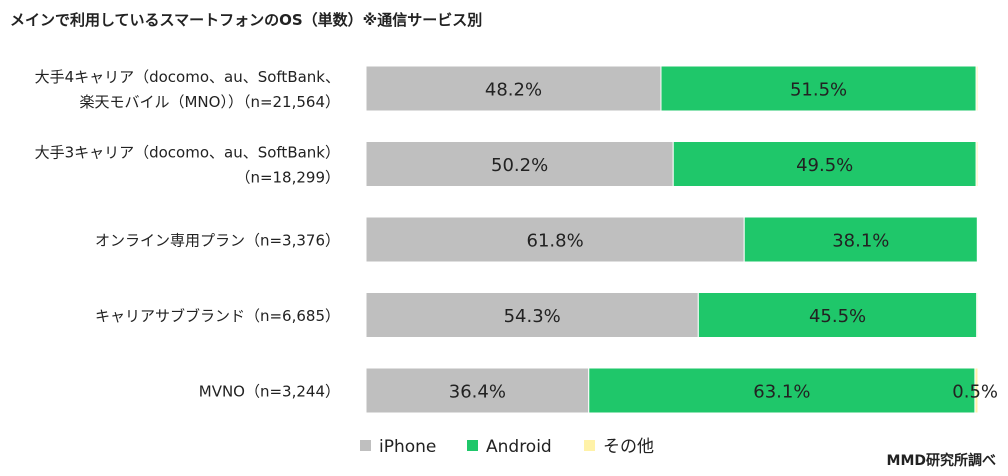 The width and height of the screenshot is (1008, 476). I want to click on data-label: 61.8%, so click(555, 241).